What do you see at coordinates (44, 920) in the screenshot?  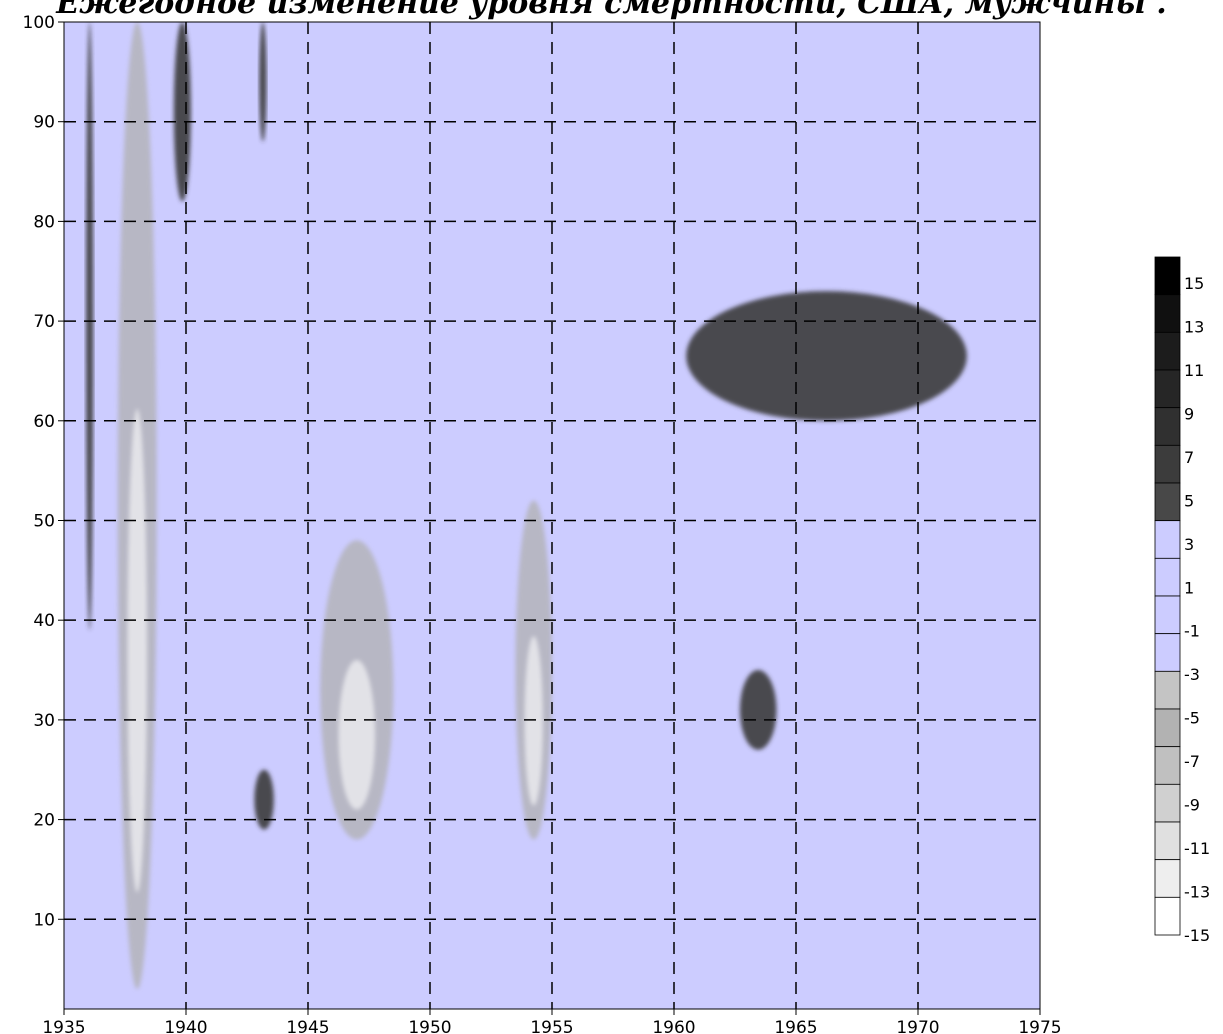 I see `y-tick-label: 10` at bounding box center [44, 920].